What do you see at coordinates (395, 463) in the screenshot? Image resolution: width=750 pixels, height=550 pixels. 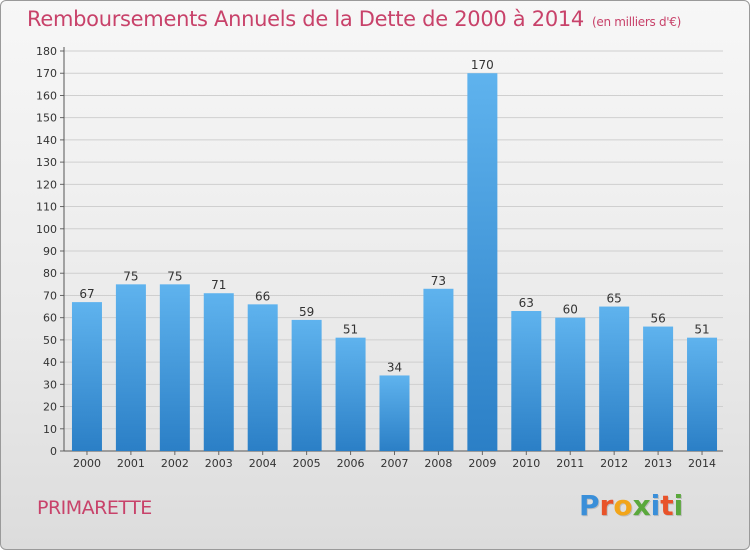 I see `x-tick-label: 2007` at bounding box center [395, 463].